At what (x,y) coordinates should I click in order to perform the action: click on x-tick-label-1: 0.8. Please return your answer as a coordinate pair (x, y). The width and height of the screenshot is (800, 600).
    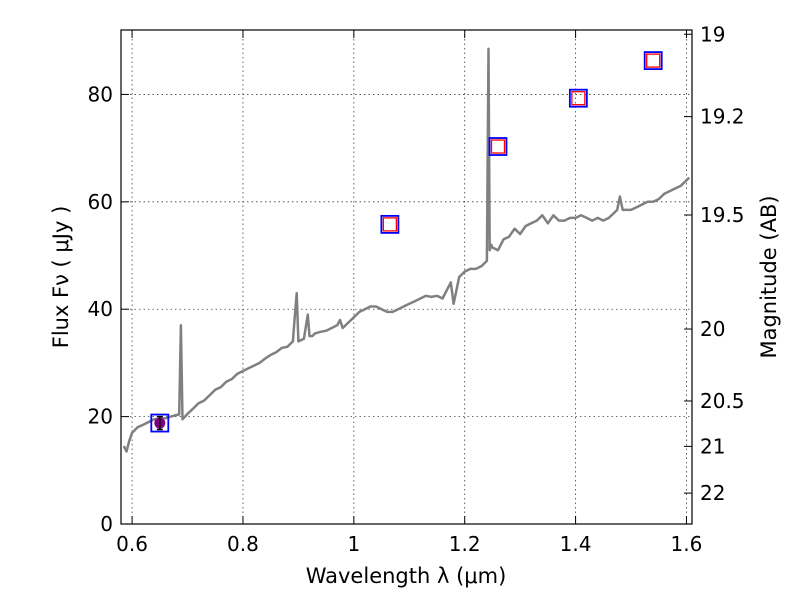
    Looking at the image, I should click on (243, 544).